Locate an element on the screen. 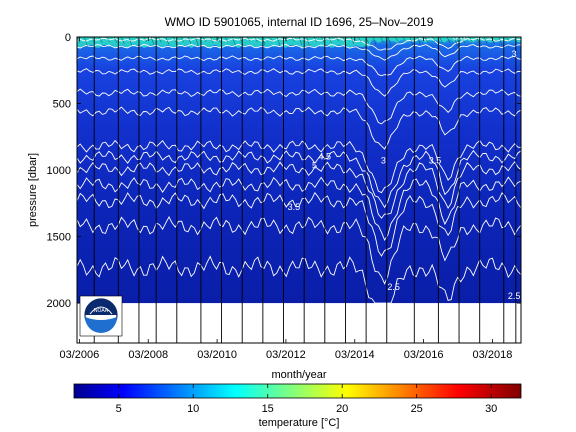 The height and width of the screenshot is (432, 576). x-tick-label: 03/2006 is located at coordinates (80, 355).